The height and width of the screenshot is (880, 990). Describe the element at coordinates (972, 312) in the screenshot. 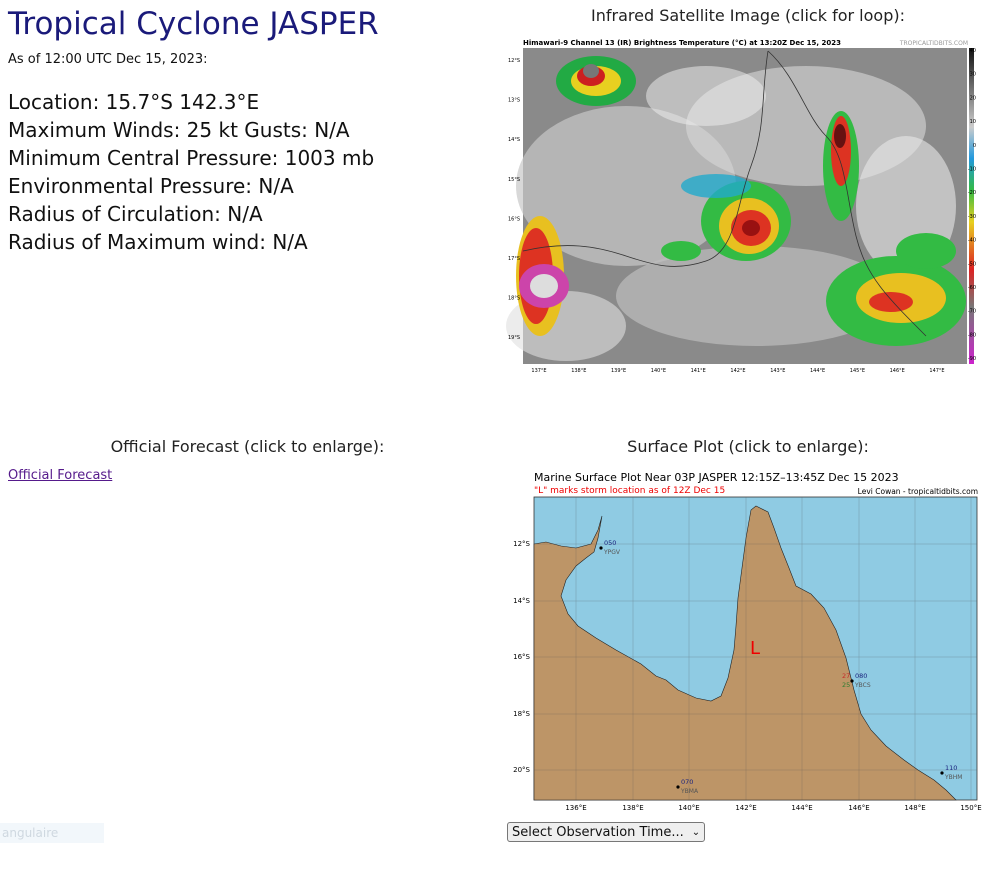

I see `scale-label: -70` at that location.